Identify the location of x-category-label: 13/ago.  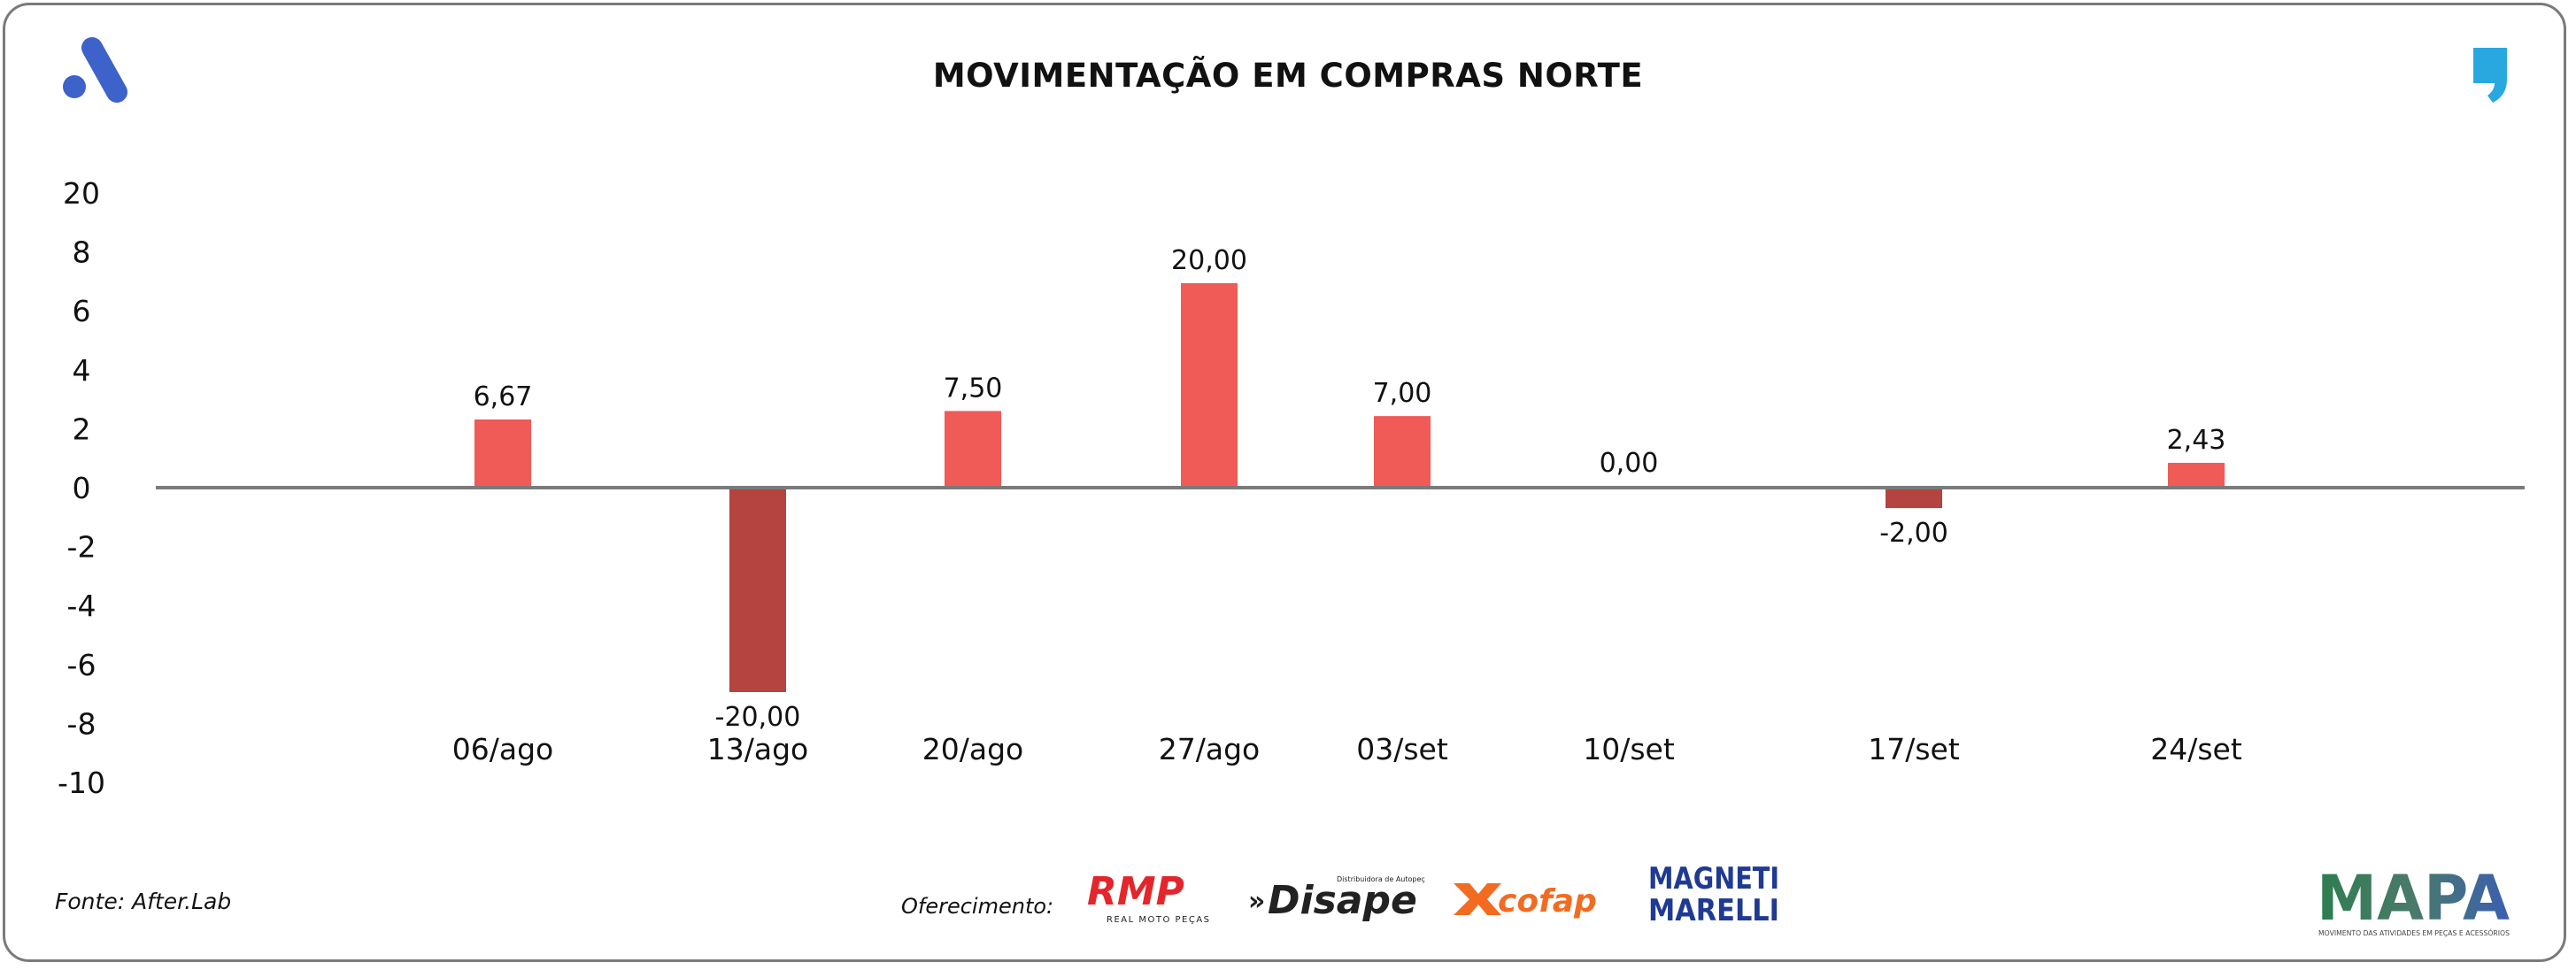
(757, 749).